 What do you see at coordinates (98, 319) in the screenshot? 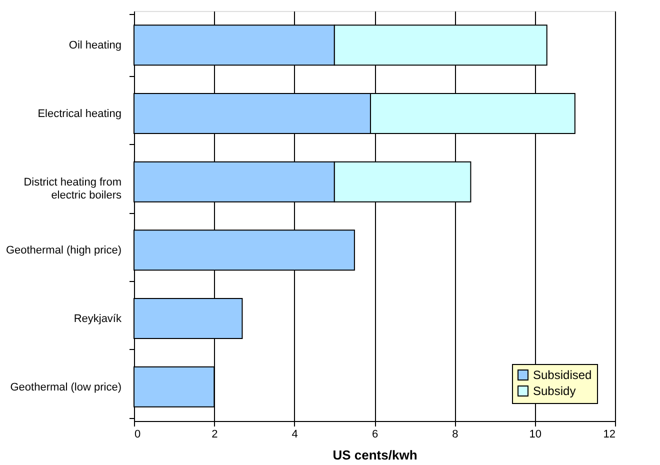
I see `y-tick-label: Reykjavík` at bounding box center [98, 319].